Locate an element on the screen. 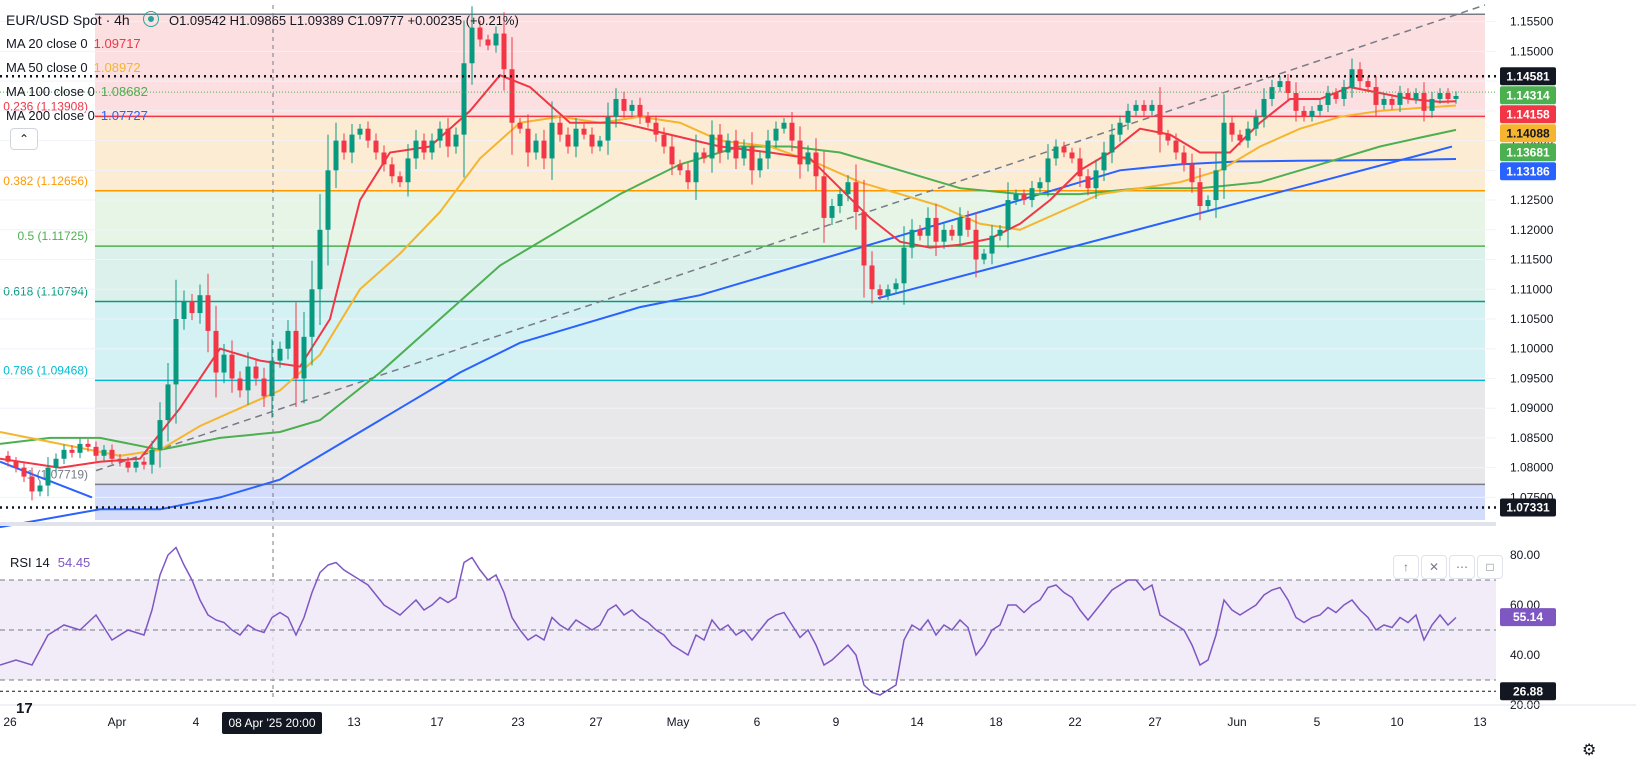  price-tick-label: 1.09500 is located at coordinates (1532, 378).